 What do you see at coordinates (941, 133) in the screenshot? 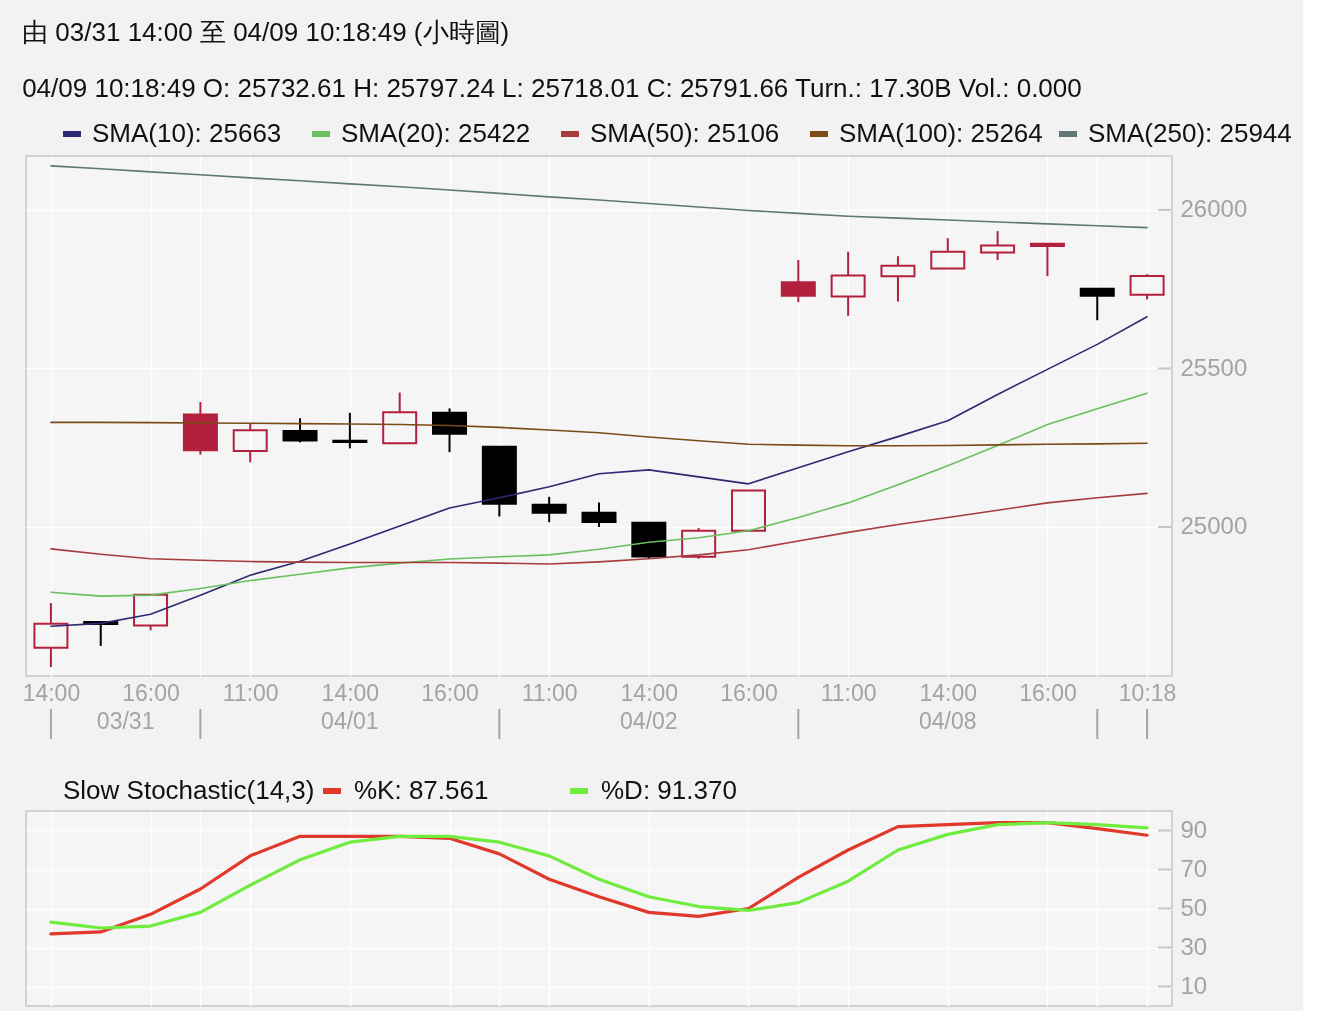
I see `legend-label: SMA(100): 25264` at bounding box center [941, 133].